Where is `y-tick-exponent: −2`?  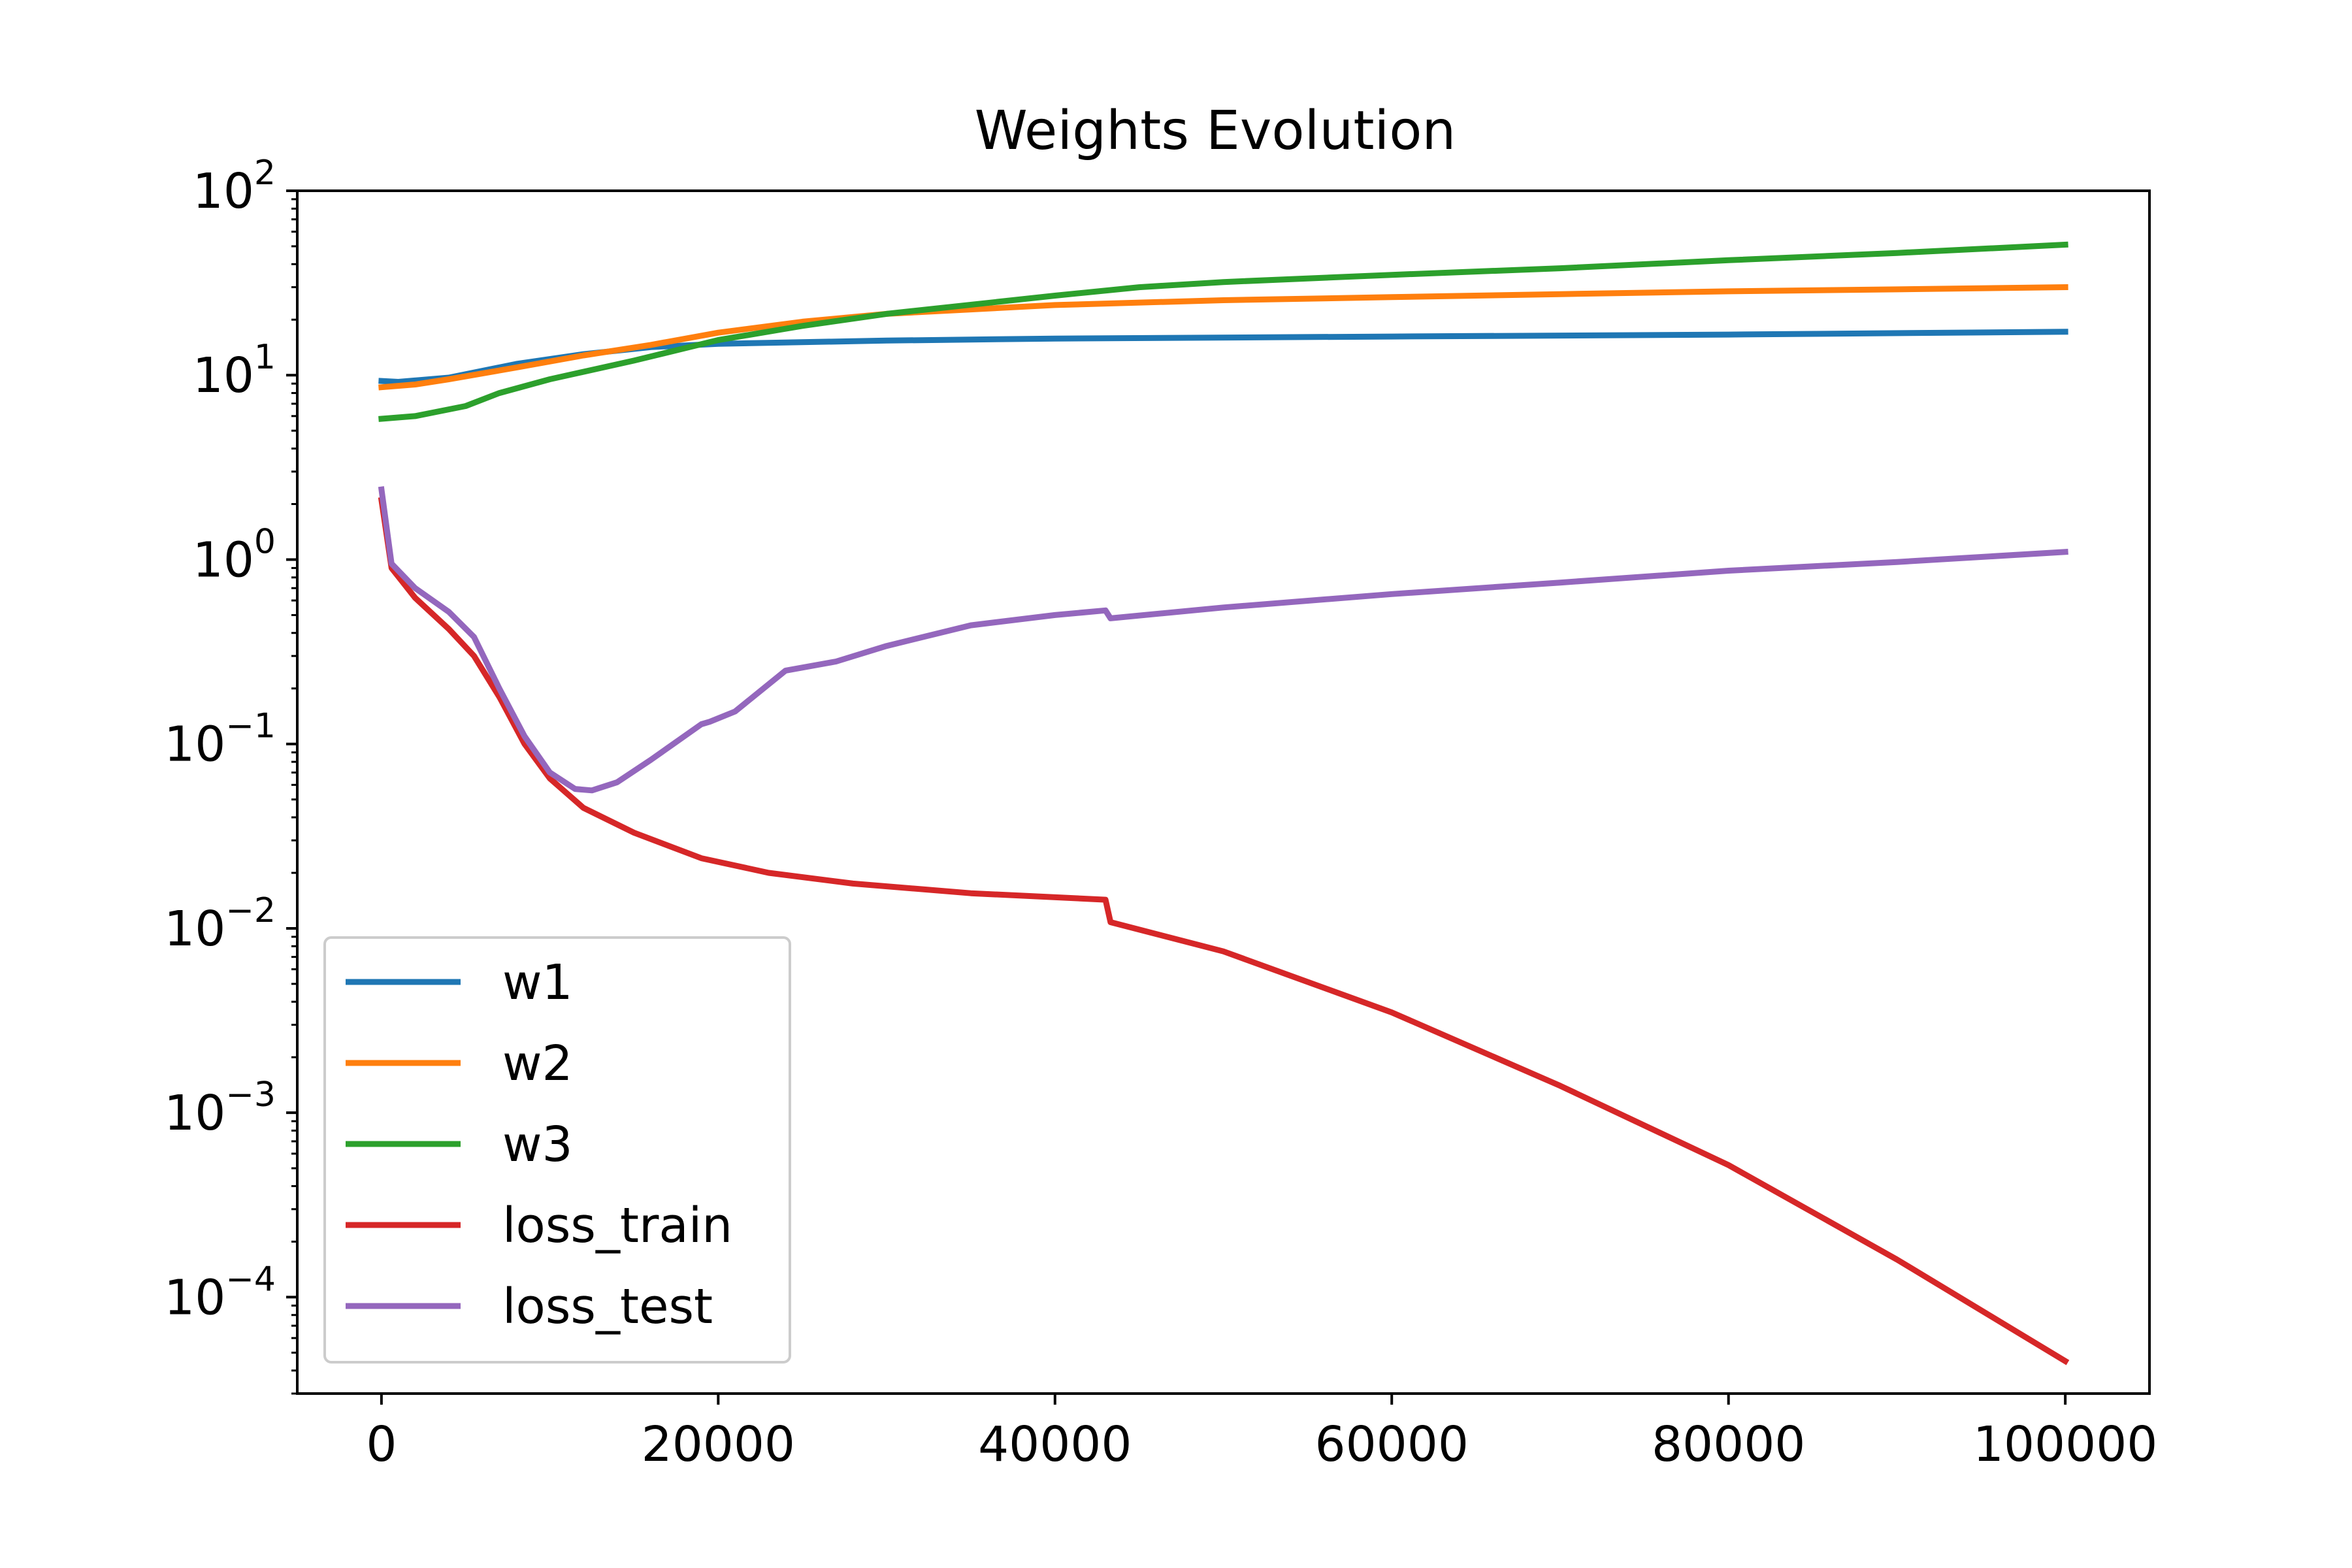
y-tick-exponent: −2 is located at coordinates (250, 910).